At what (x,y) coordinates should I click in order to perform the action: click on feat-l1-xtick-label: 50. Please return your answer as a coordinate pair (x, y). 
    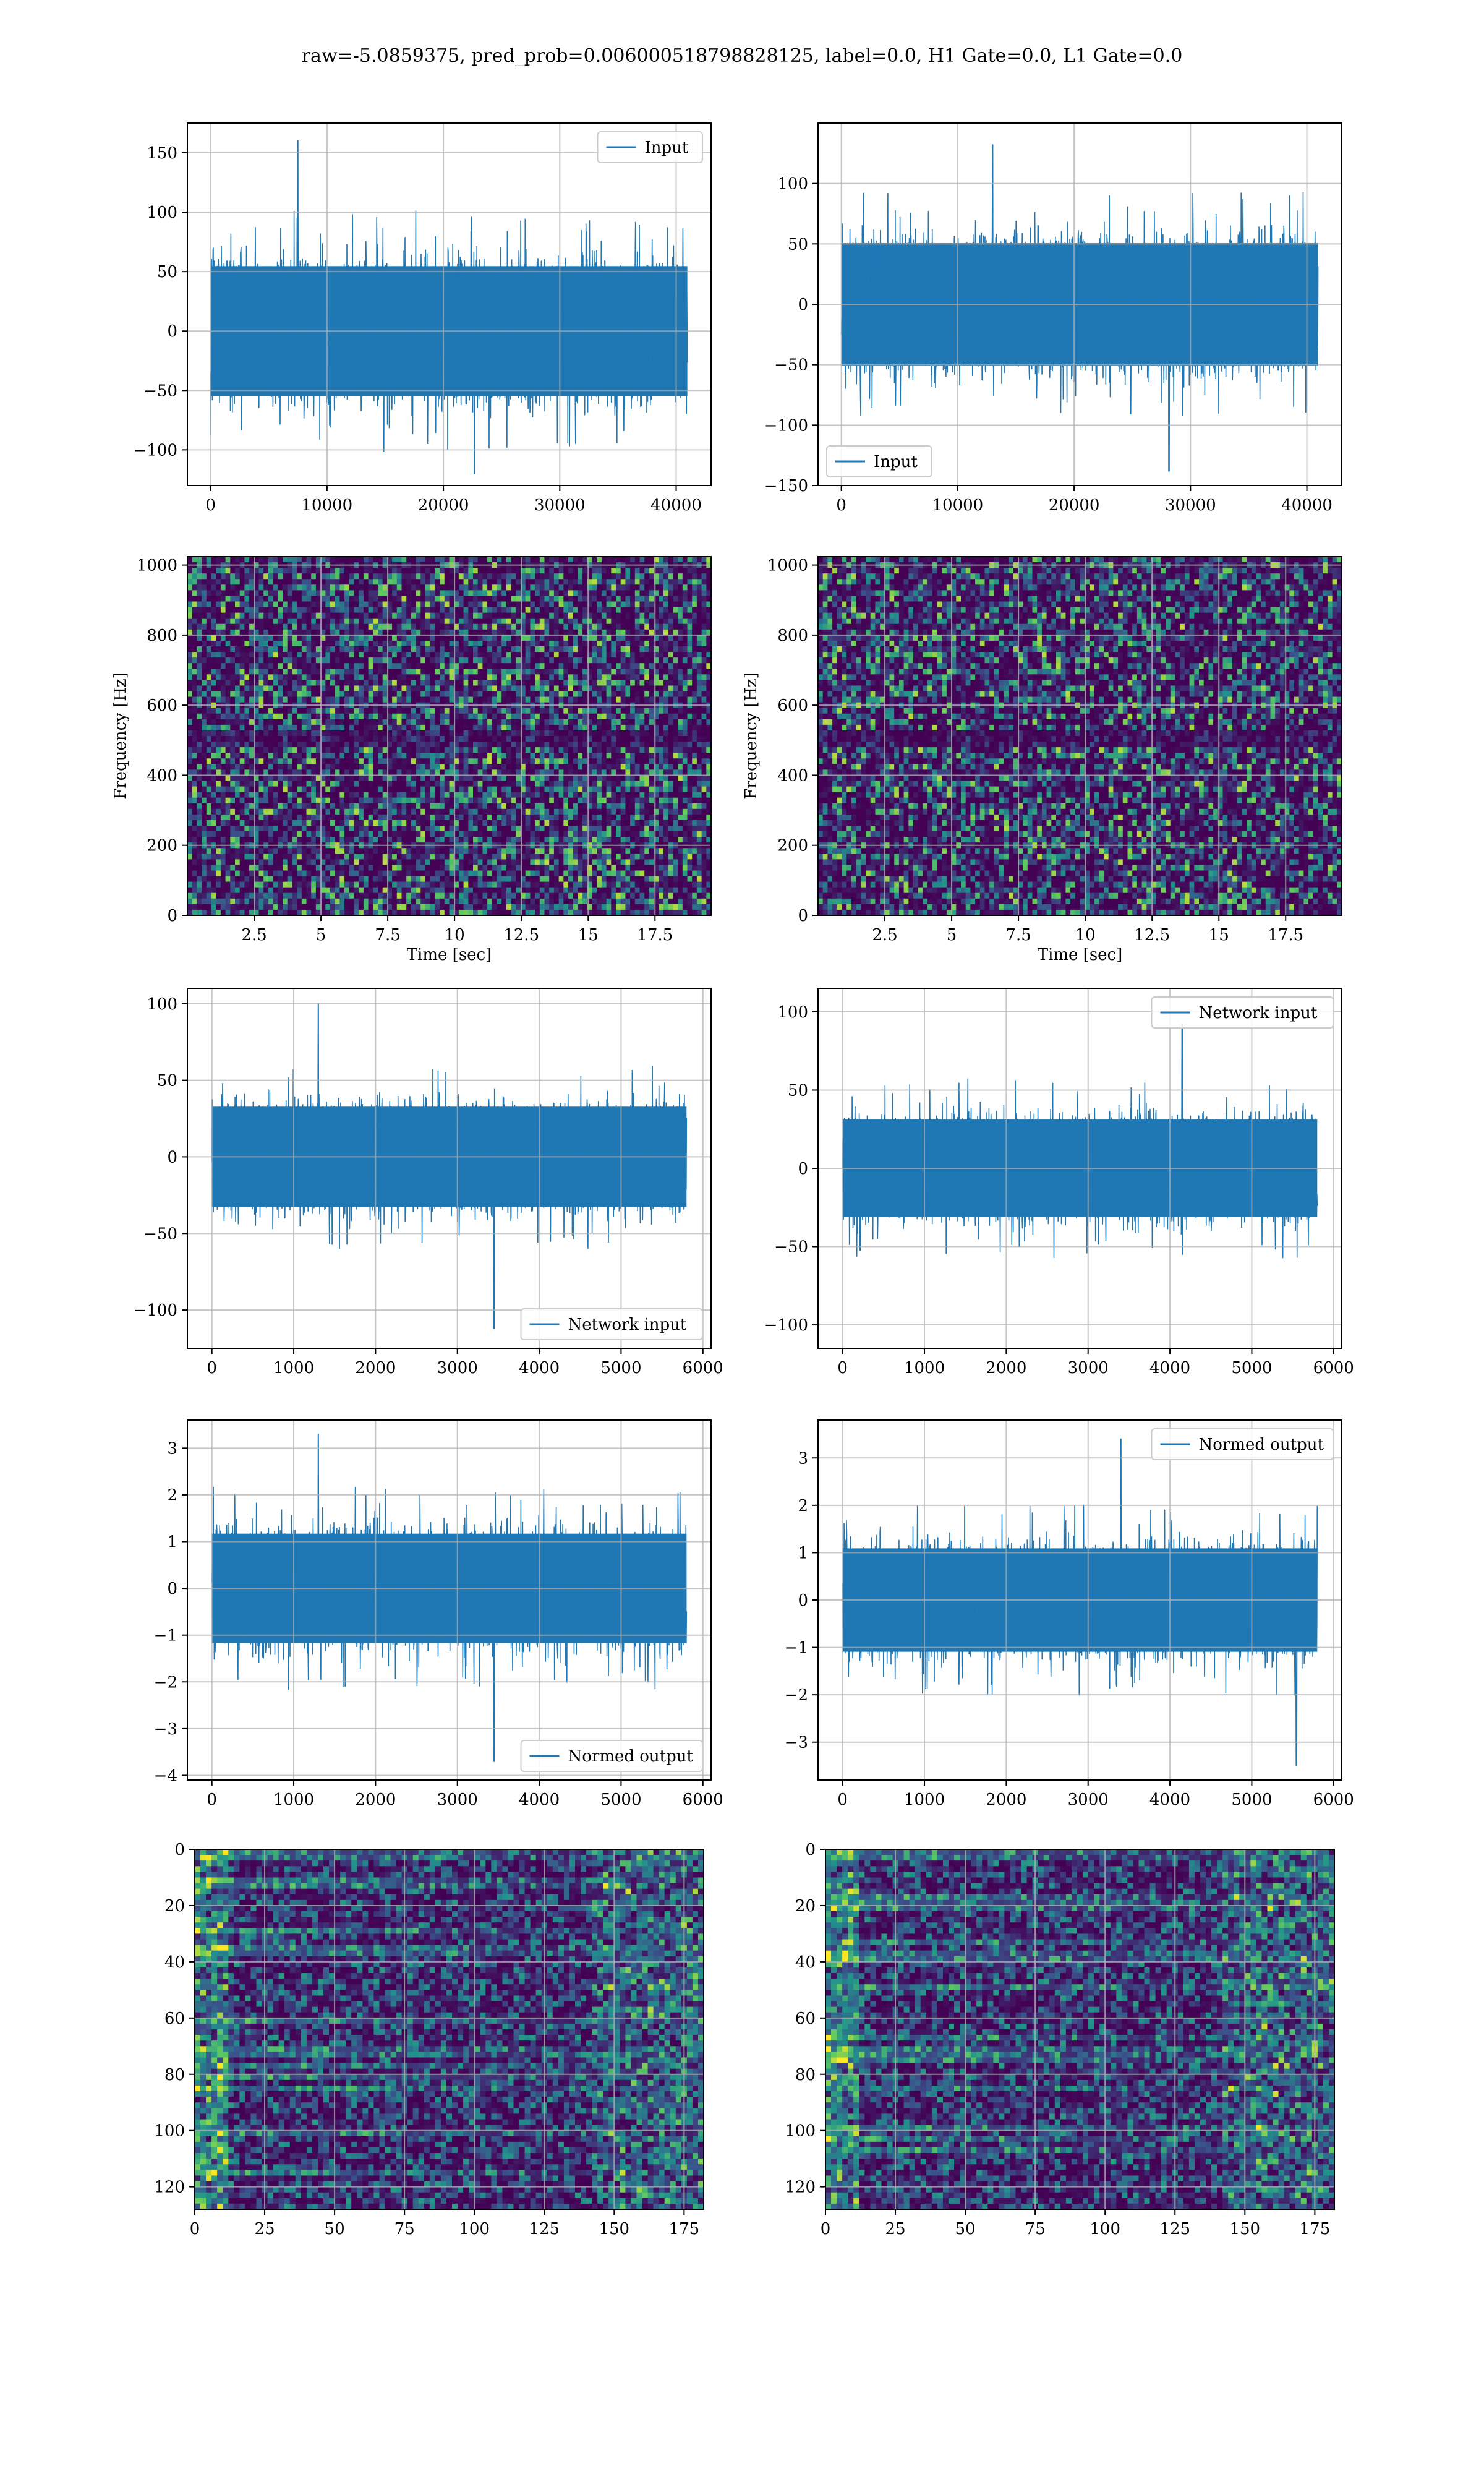
    Looking at the image, I should click on (965, 2229).